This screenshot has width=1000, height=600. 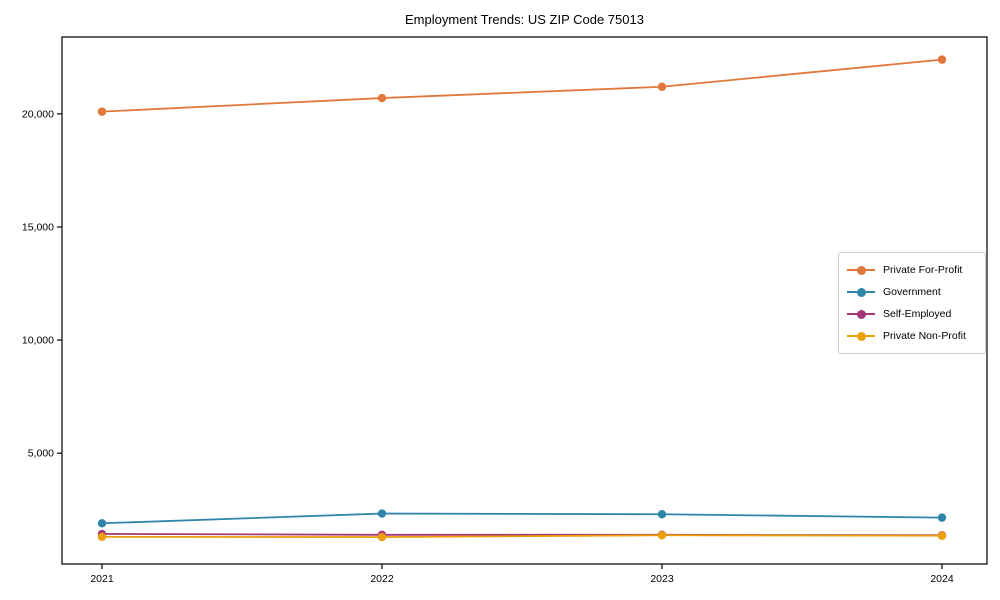 What do you see at coordinates (38, 341) in the screenshot?
I see `y-tick-label: 10,000` at bounding box center [38, 341].